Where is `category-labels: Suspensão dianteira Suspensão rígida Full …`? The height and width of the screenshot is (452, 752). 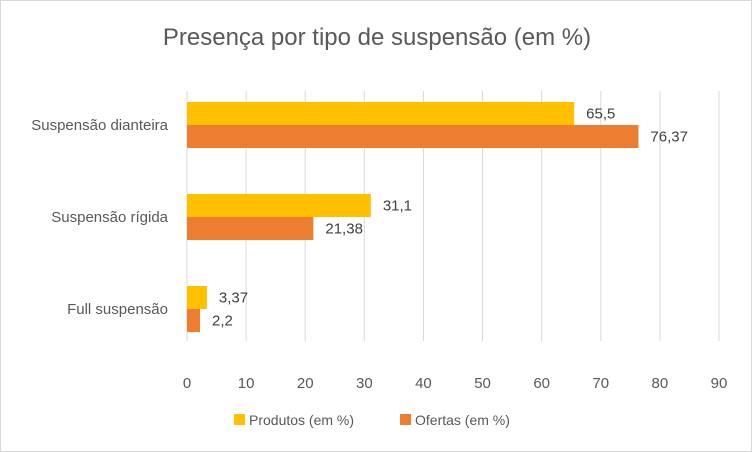 category-labels: Suspensão dianteira Suspensão rígida Full … is located at coordinates (99, 217).